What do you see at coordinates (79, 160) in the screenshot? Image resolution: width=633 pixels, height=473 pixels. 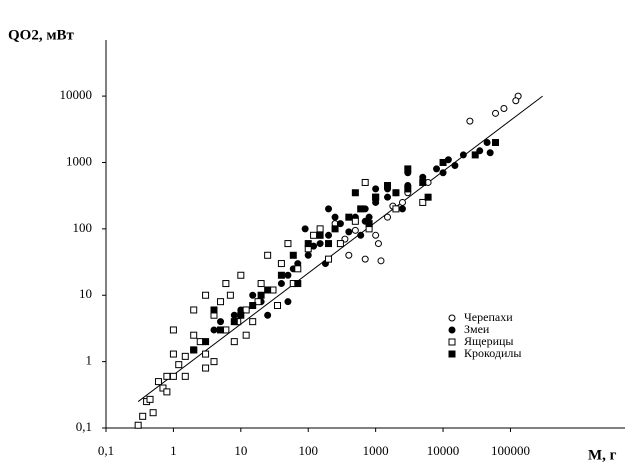 I see `y-tick-label: 1000` at bounding box center [79, 160].